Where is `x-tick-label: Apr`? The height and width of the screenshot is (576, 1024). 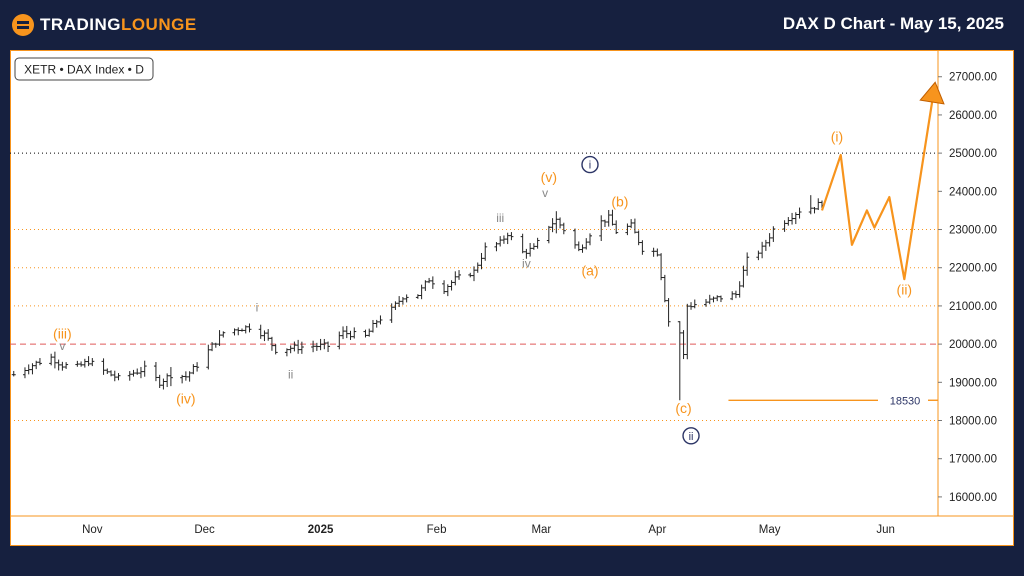
x-tick-label: Apr is located at coordinates (657, 530).